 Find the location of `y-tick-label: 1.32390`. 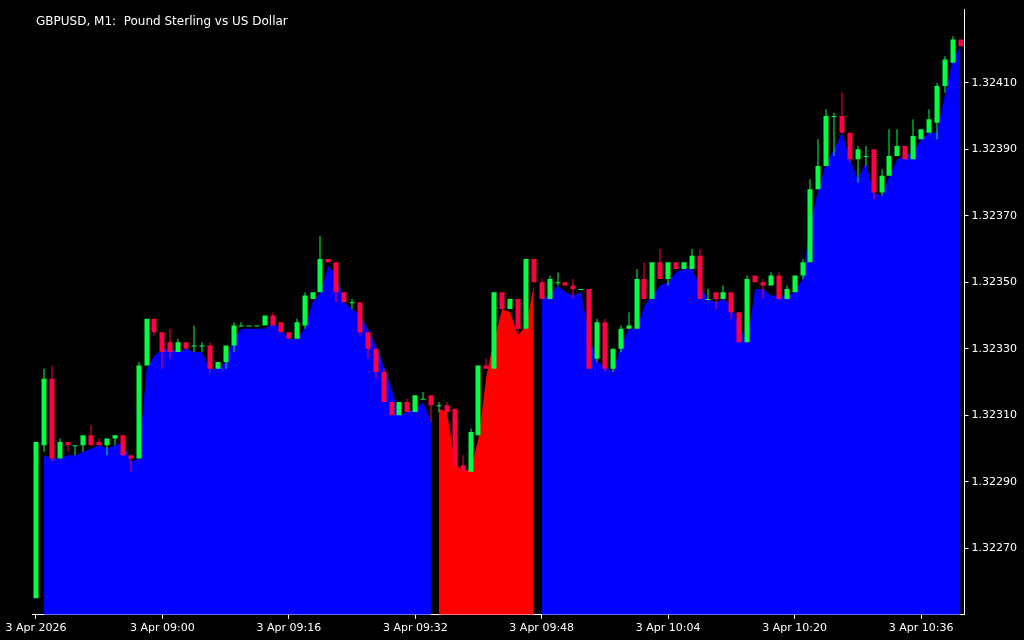

y-tick-label: 1.32390 is located at coordinates (994, 149).